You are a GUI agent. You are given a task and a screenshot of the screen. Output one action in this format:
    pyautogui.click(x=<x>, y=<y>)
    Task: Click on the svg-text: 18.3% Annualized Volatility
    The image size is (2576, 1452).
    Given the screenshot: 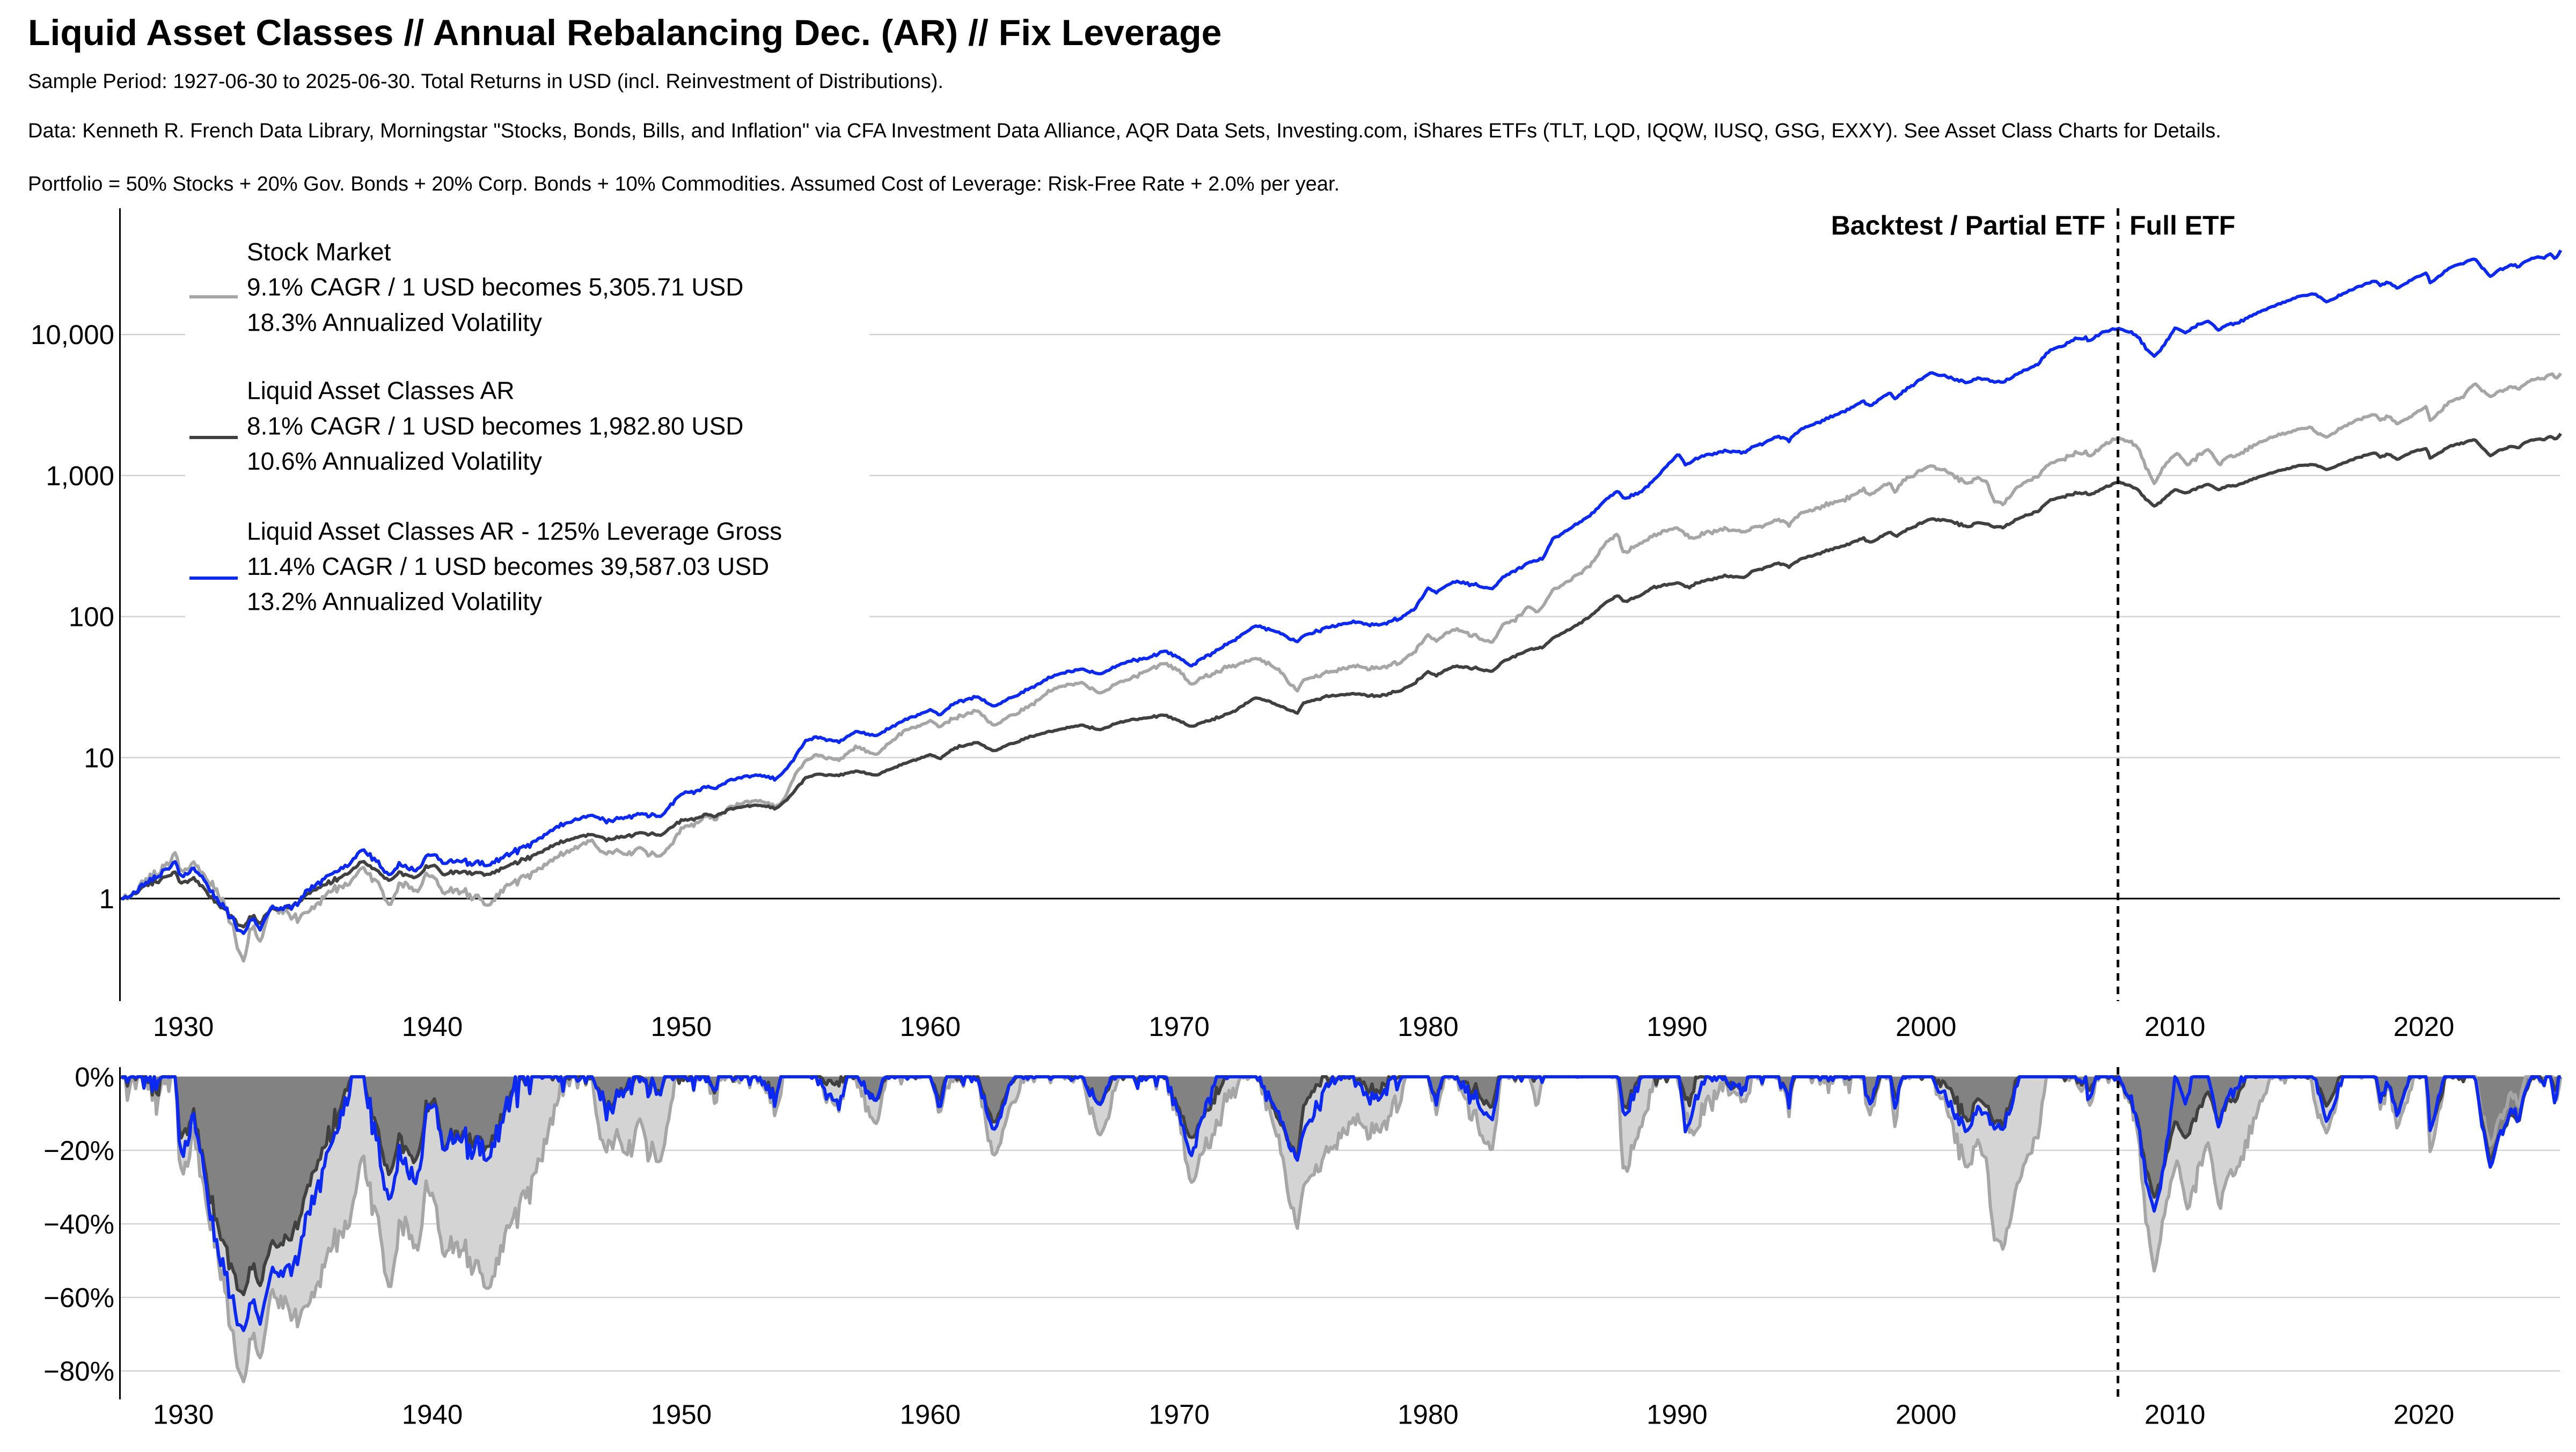 What is the action you would take?
    pyautogui.click(x=394, y=322)
    